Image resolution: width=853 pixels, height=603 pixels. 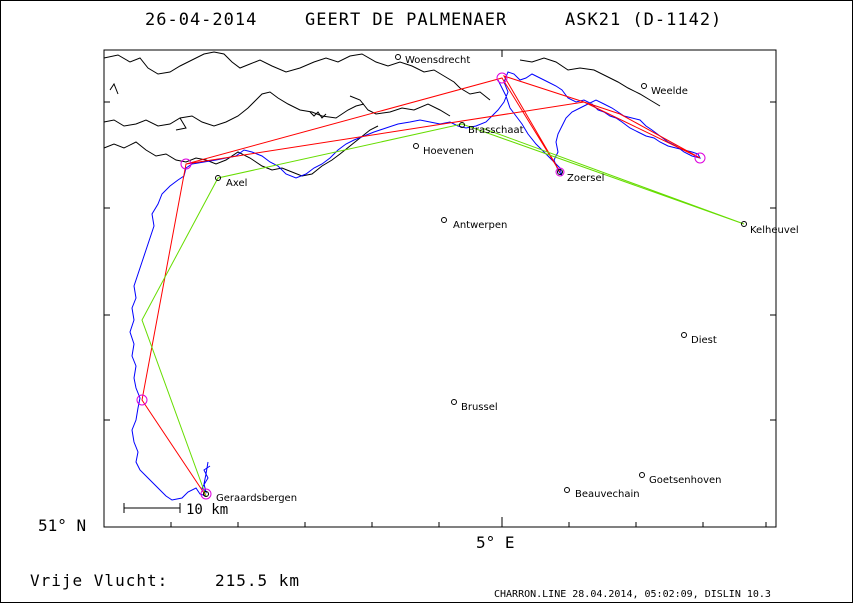 What do you see at coordinates (201, 20) in the screenshot?
I see `flight-date: 26-04-2014` at bounding box center [201, 20].